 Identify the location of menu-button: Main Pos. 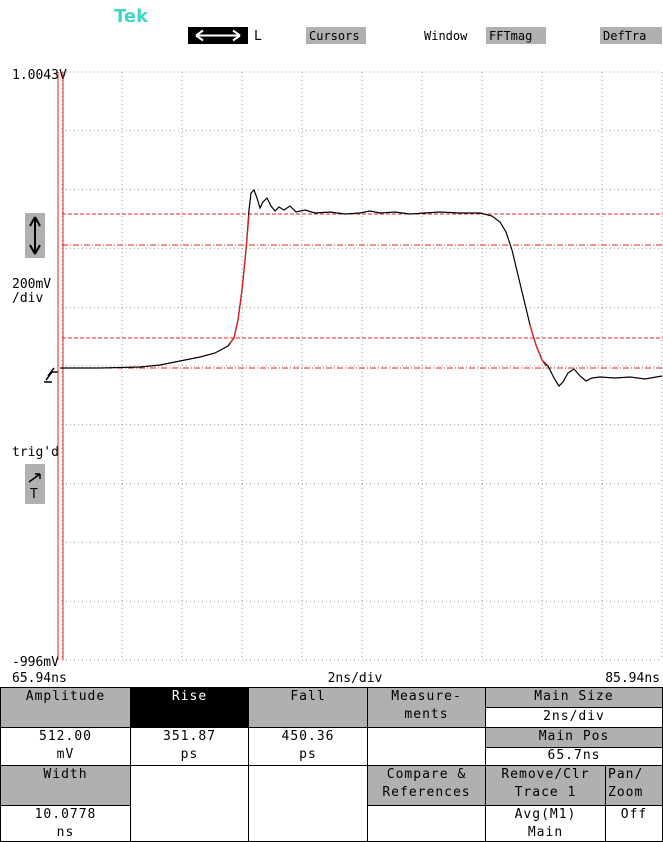
(574, 737).